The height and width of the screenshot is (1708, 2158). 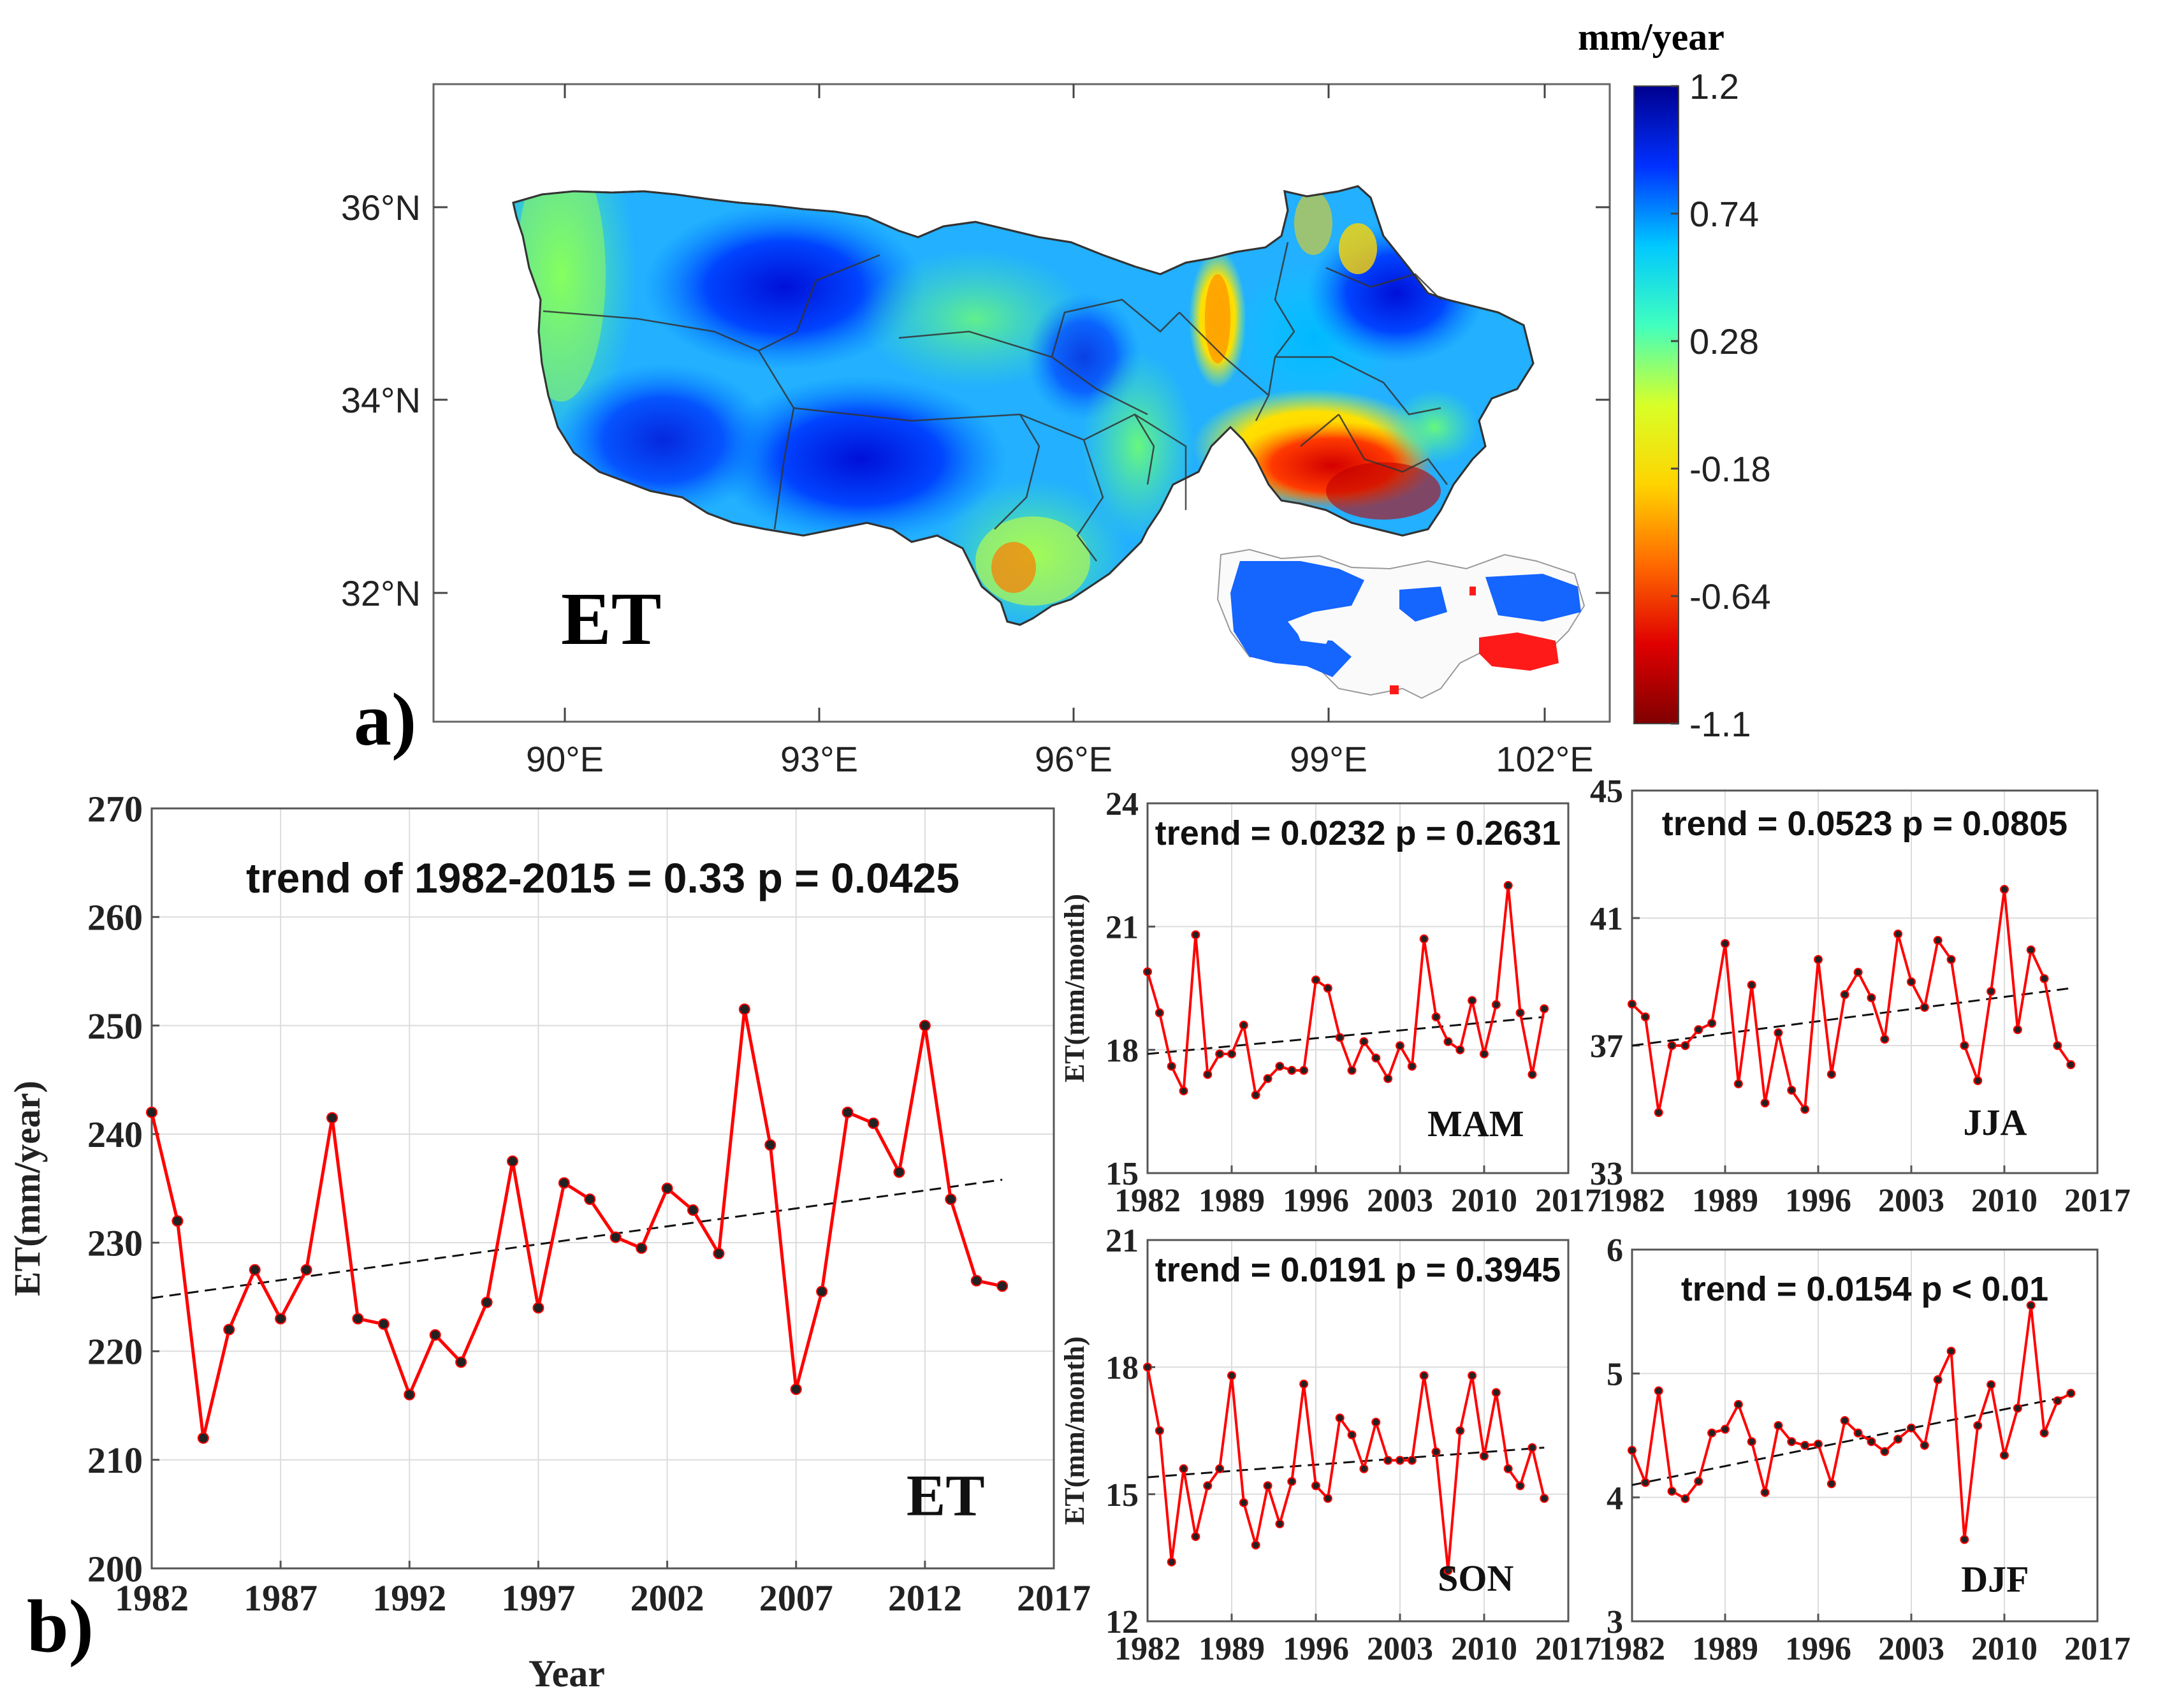 What do you see at coordinates (1725, 1201) in the screenshot?
I see `x-tick-label: 1989` at bounding box center [1725, 1201].